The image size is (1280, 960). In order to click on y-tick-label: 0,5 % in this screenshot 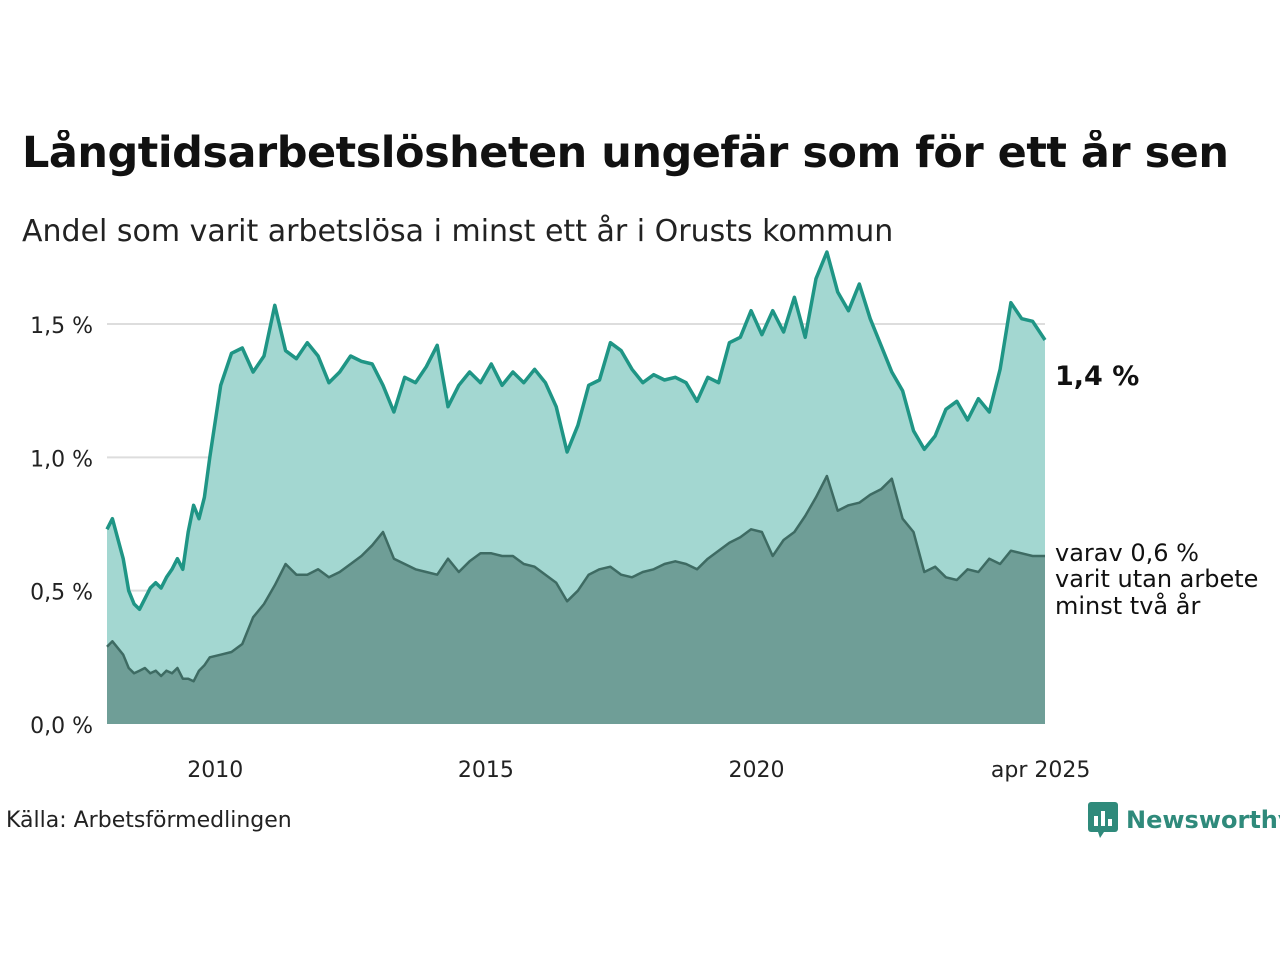, I will do `click(61, 593)`.